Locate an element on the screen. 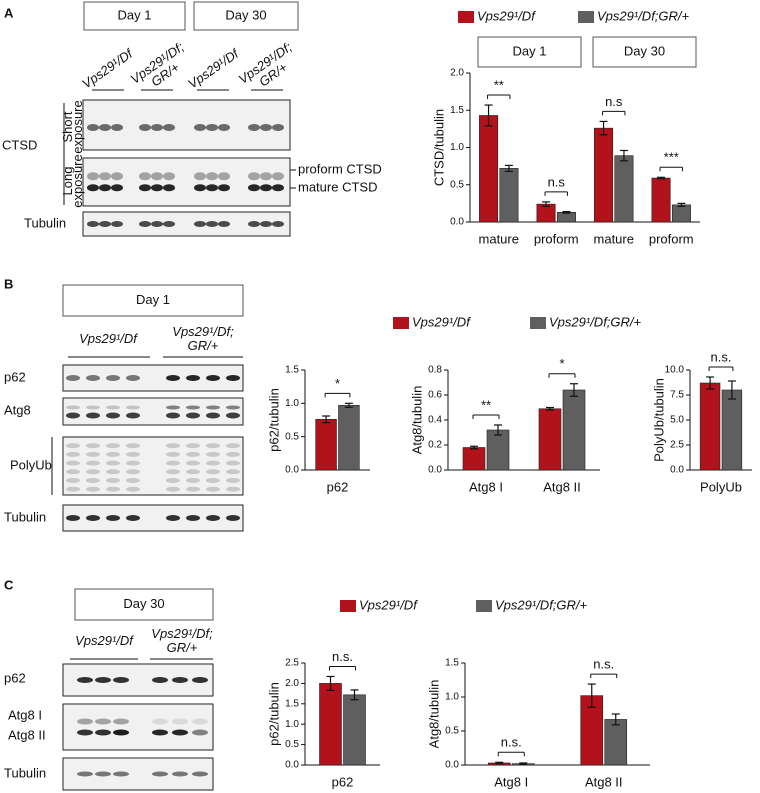 Image resolution: width=760 pixels, height=793 pixels. lane-label: Vps29¹/Df;GR/+ is located at coordinates (203, 338).